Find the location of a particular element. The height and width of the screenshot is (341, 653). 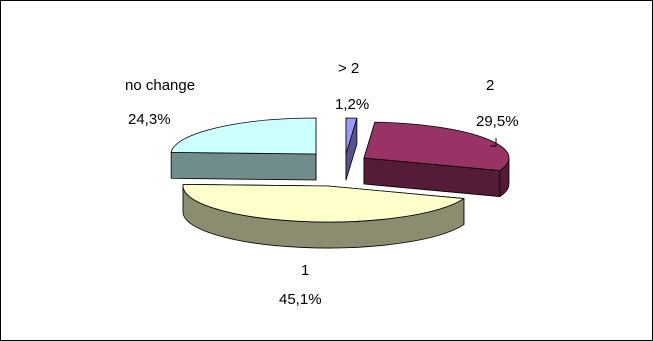

label-name-2: 2 is located at coordinates (490, 85).